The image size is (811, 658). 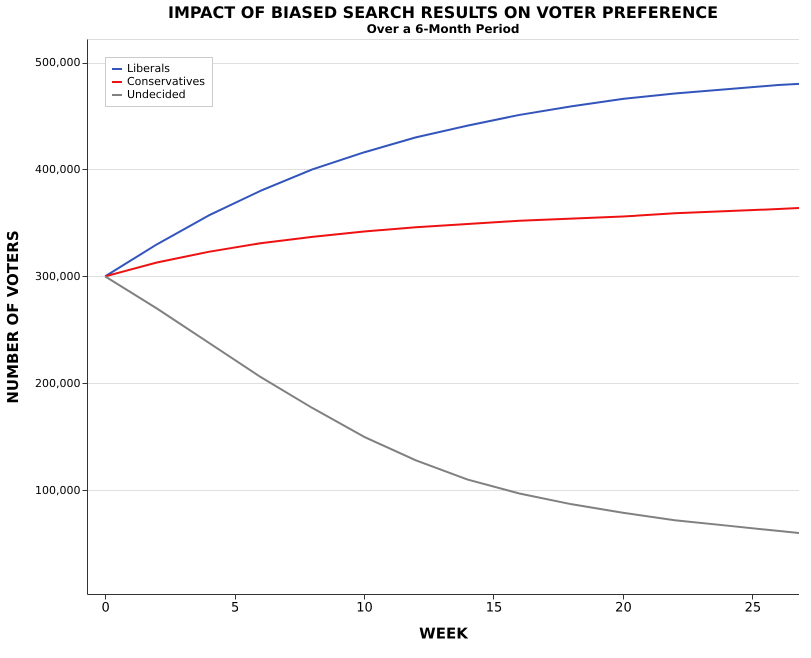 What do you see at coordinates (364, 608) in the screenshot?
I see `x-tick-label: 10` at bounding box center [364, 608].